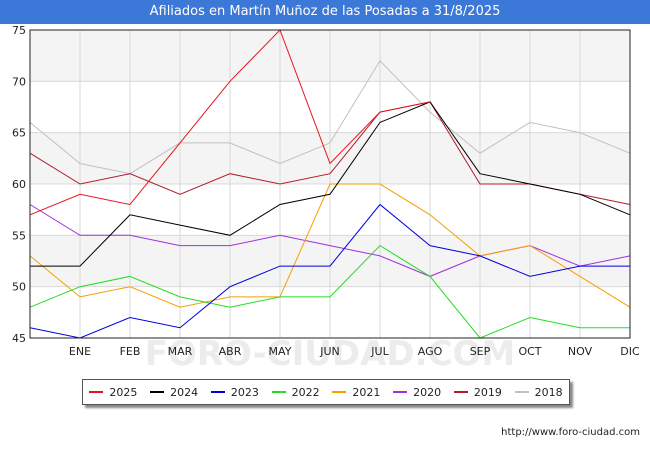 The width and height of the screenshot is (650, 450). Describe the element at coordinates (354, 351) in the screenshot. I see `x-axis-ticks: ENE FEB MAR ABR MAY JUN JUL AGO SEP OCT NOV DIC` at that location.